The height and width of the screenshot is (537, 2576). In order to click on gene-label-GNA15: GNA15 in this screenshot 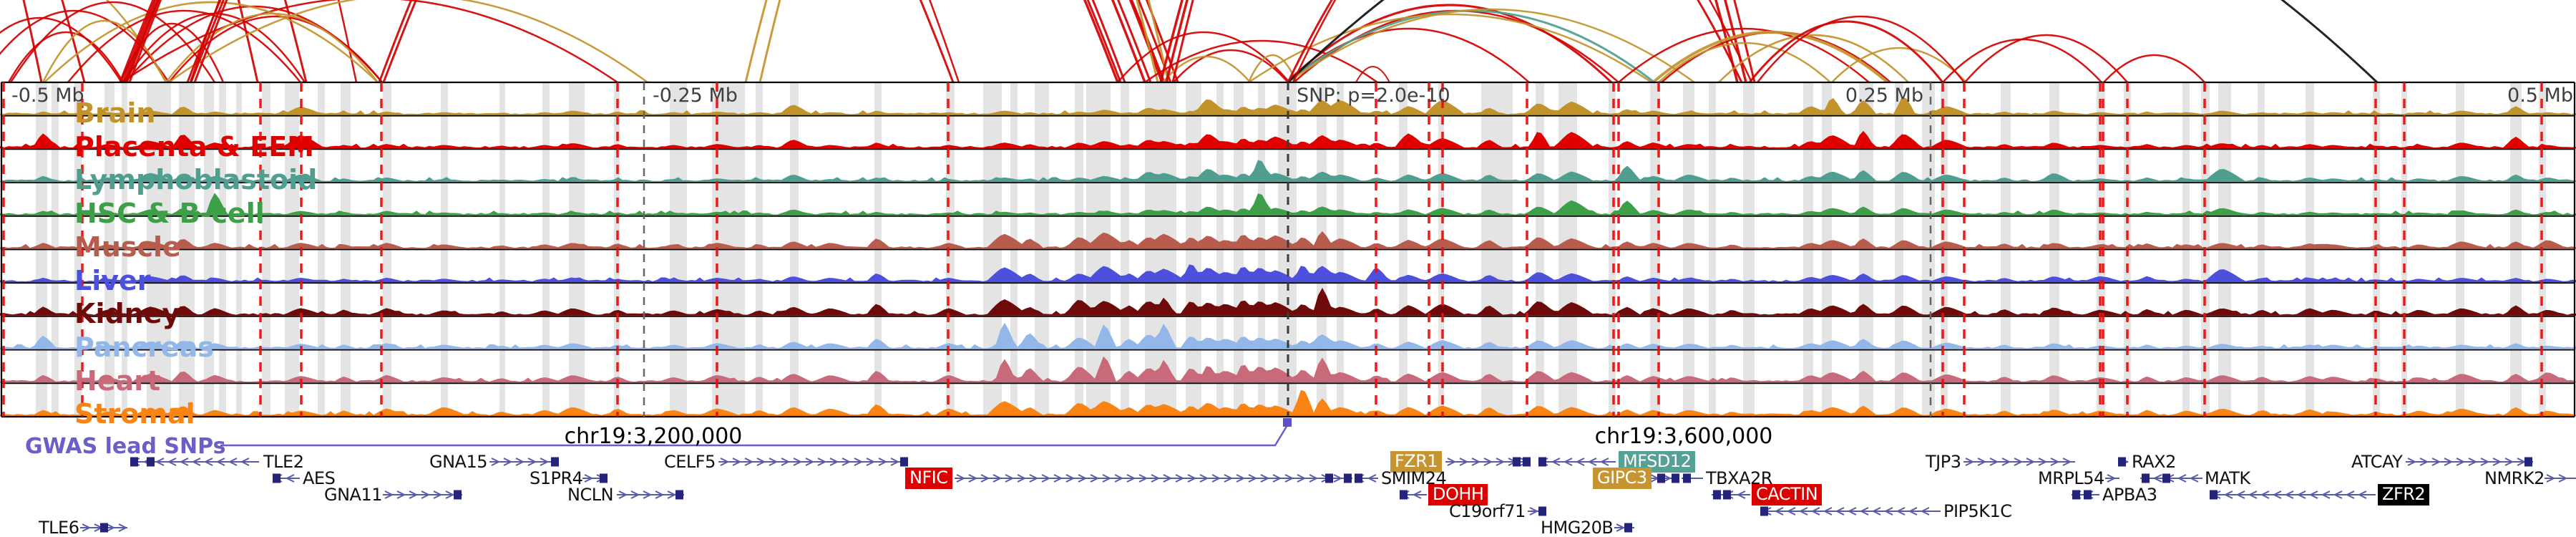, I will do `click(458, 462)`.